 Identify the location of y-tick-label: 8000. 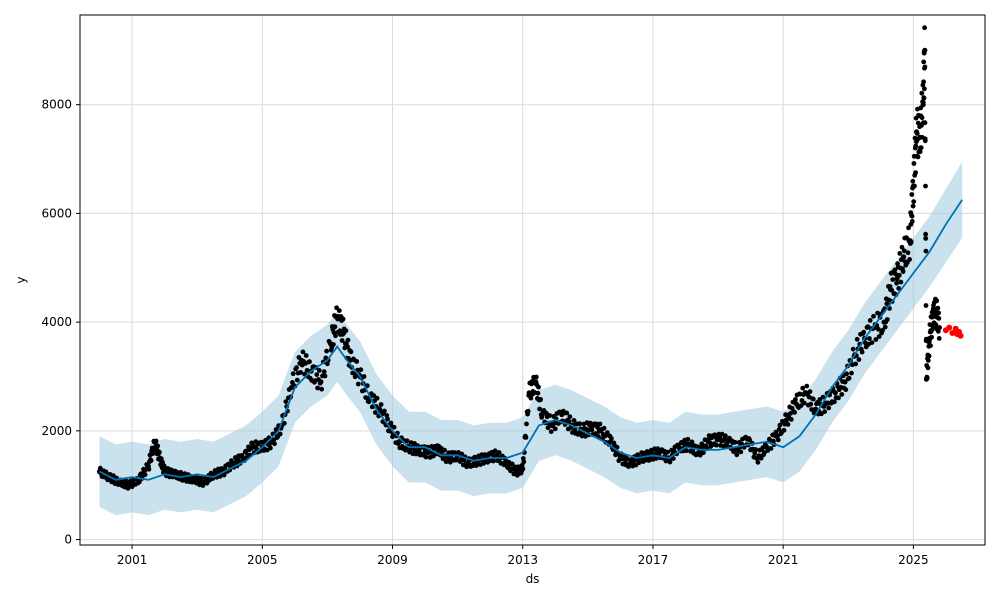
(56, 105).